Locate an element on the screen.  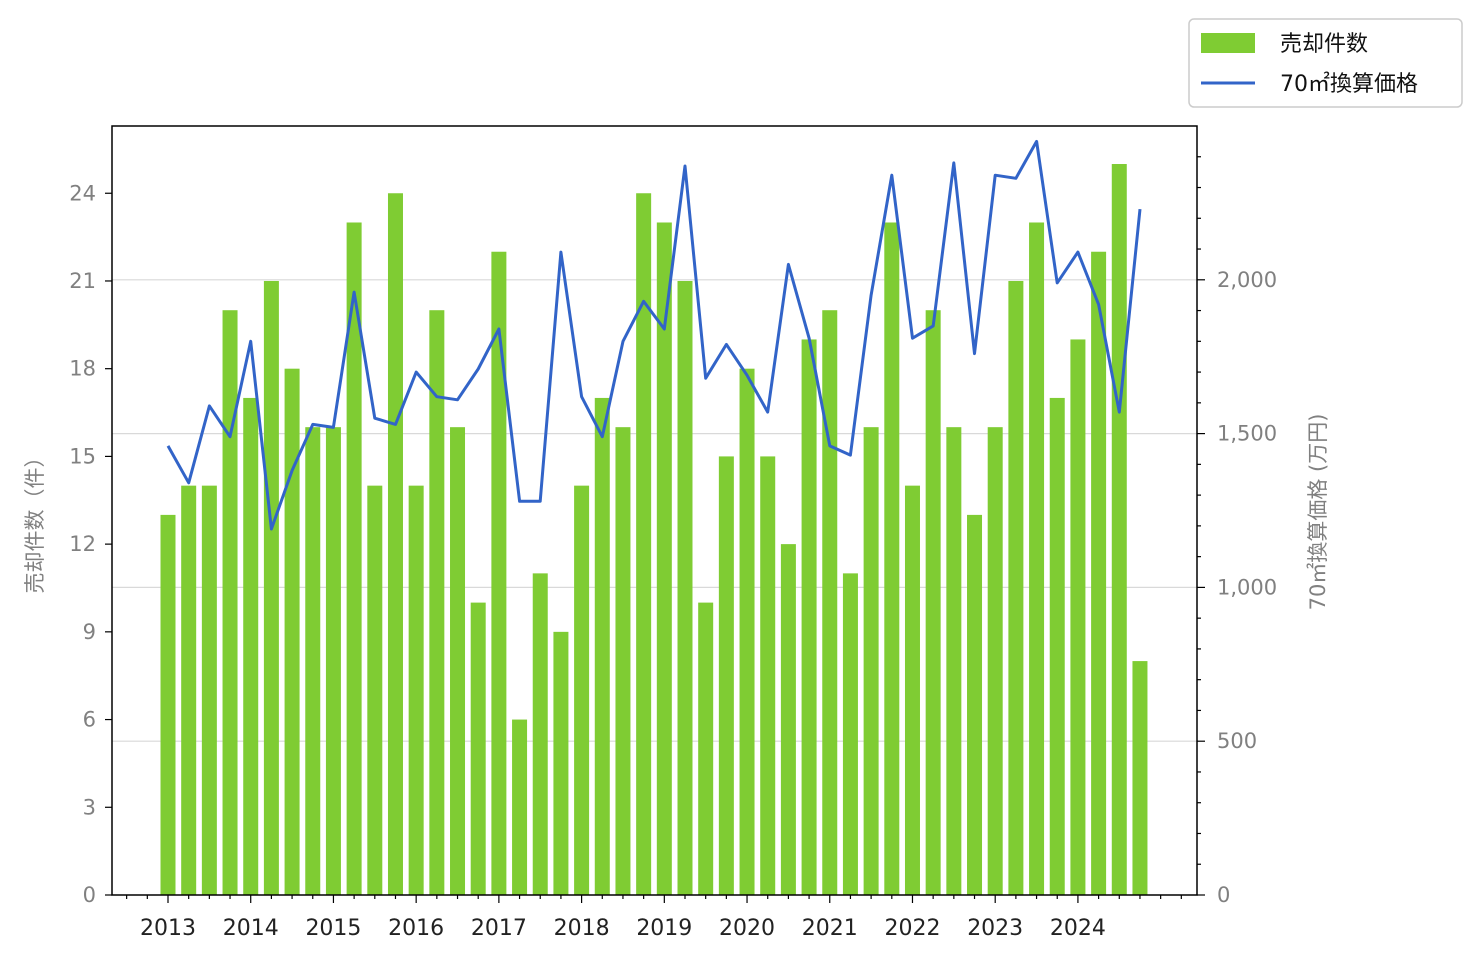
legend-line-label: 70㎡換算価格 is located at coordinates (1349, 84).